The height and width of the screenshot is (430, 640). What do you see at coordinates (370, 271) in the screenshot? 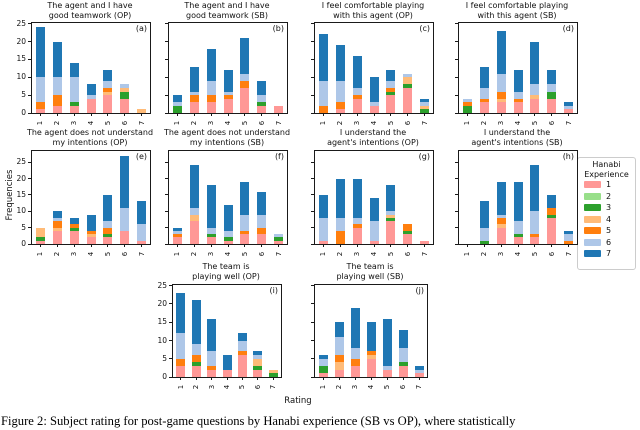
I see `subplot-title: The team is playing well (SB)` at bounding box center [370, 271].